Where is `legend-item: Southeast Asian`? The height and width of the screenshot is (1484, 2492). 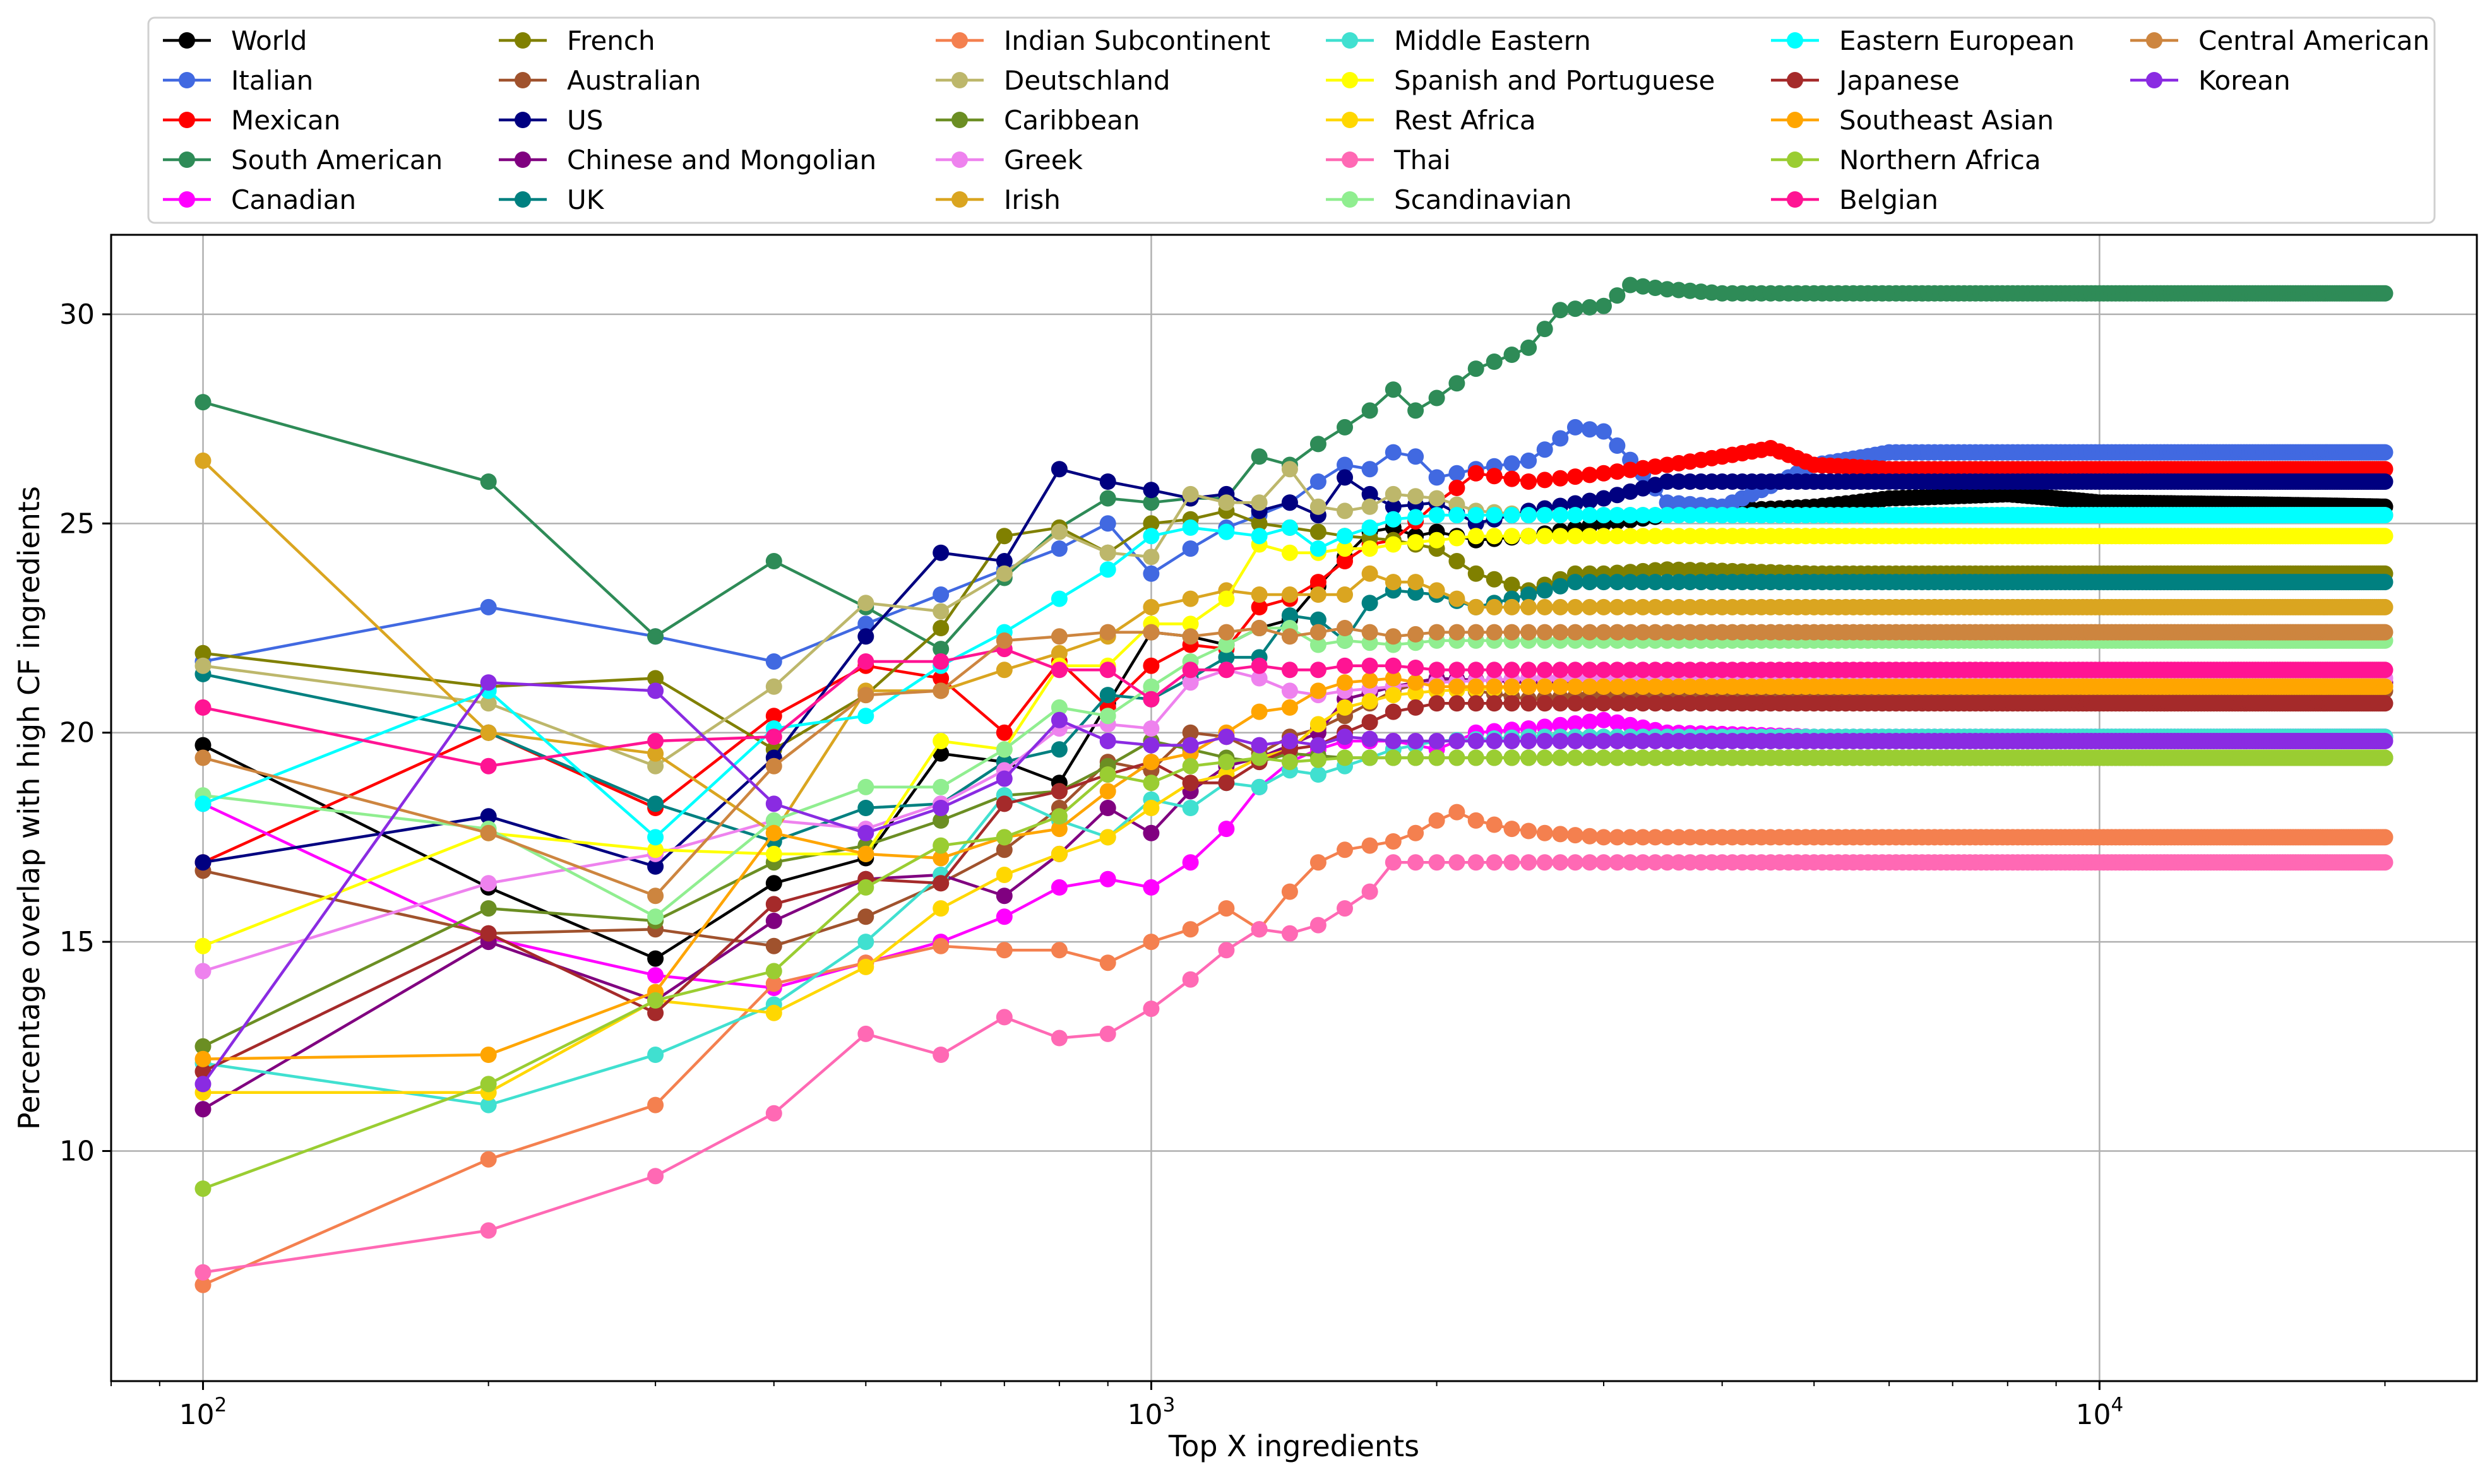
legend-item: Southeast Asian is located at coordinates (1912, 120).